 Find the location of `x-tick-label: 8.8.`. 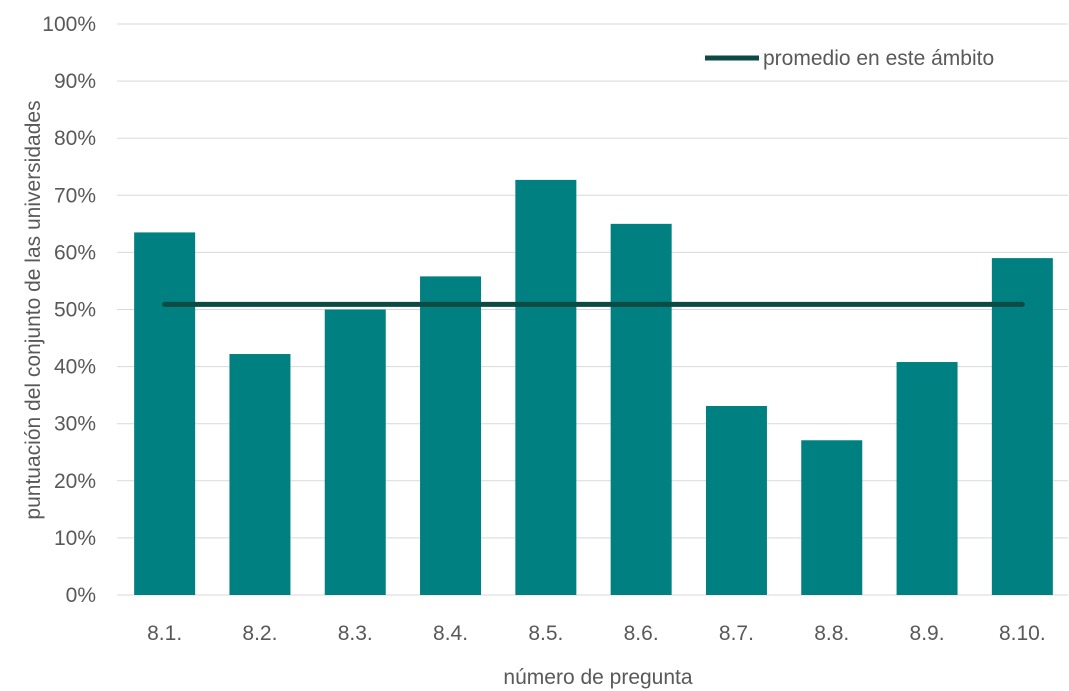

x-tick-label: 8.8. is located at coordinates (831, 633).